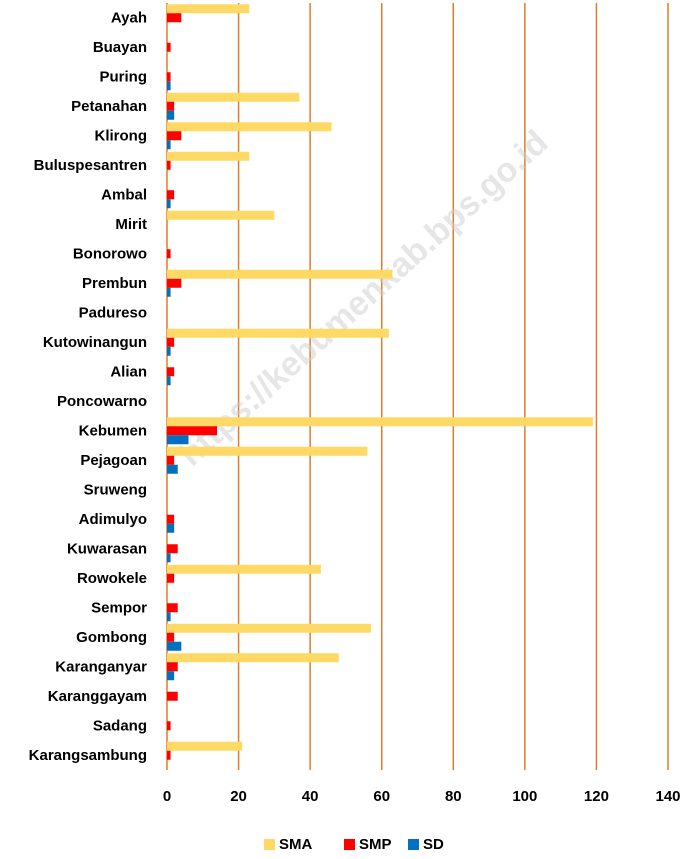 The width and height of the screenshot is (688, 859). What do you see at coordinates (97, 696) in the screenshot?
I see `y-tick-label: Karanggayam` at bounding box center [97, 696].